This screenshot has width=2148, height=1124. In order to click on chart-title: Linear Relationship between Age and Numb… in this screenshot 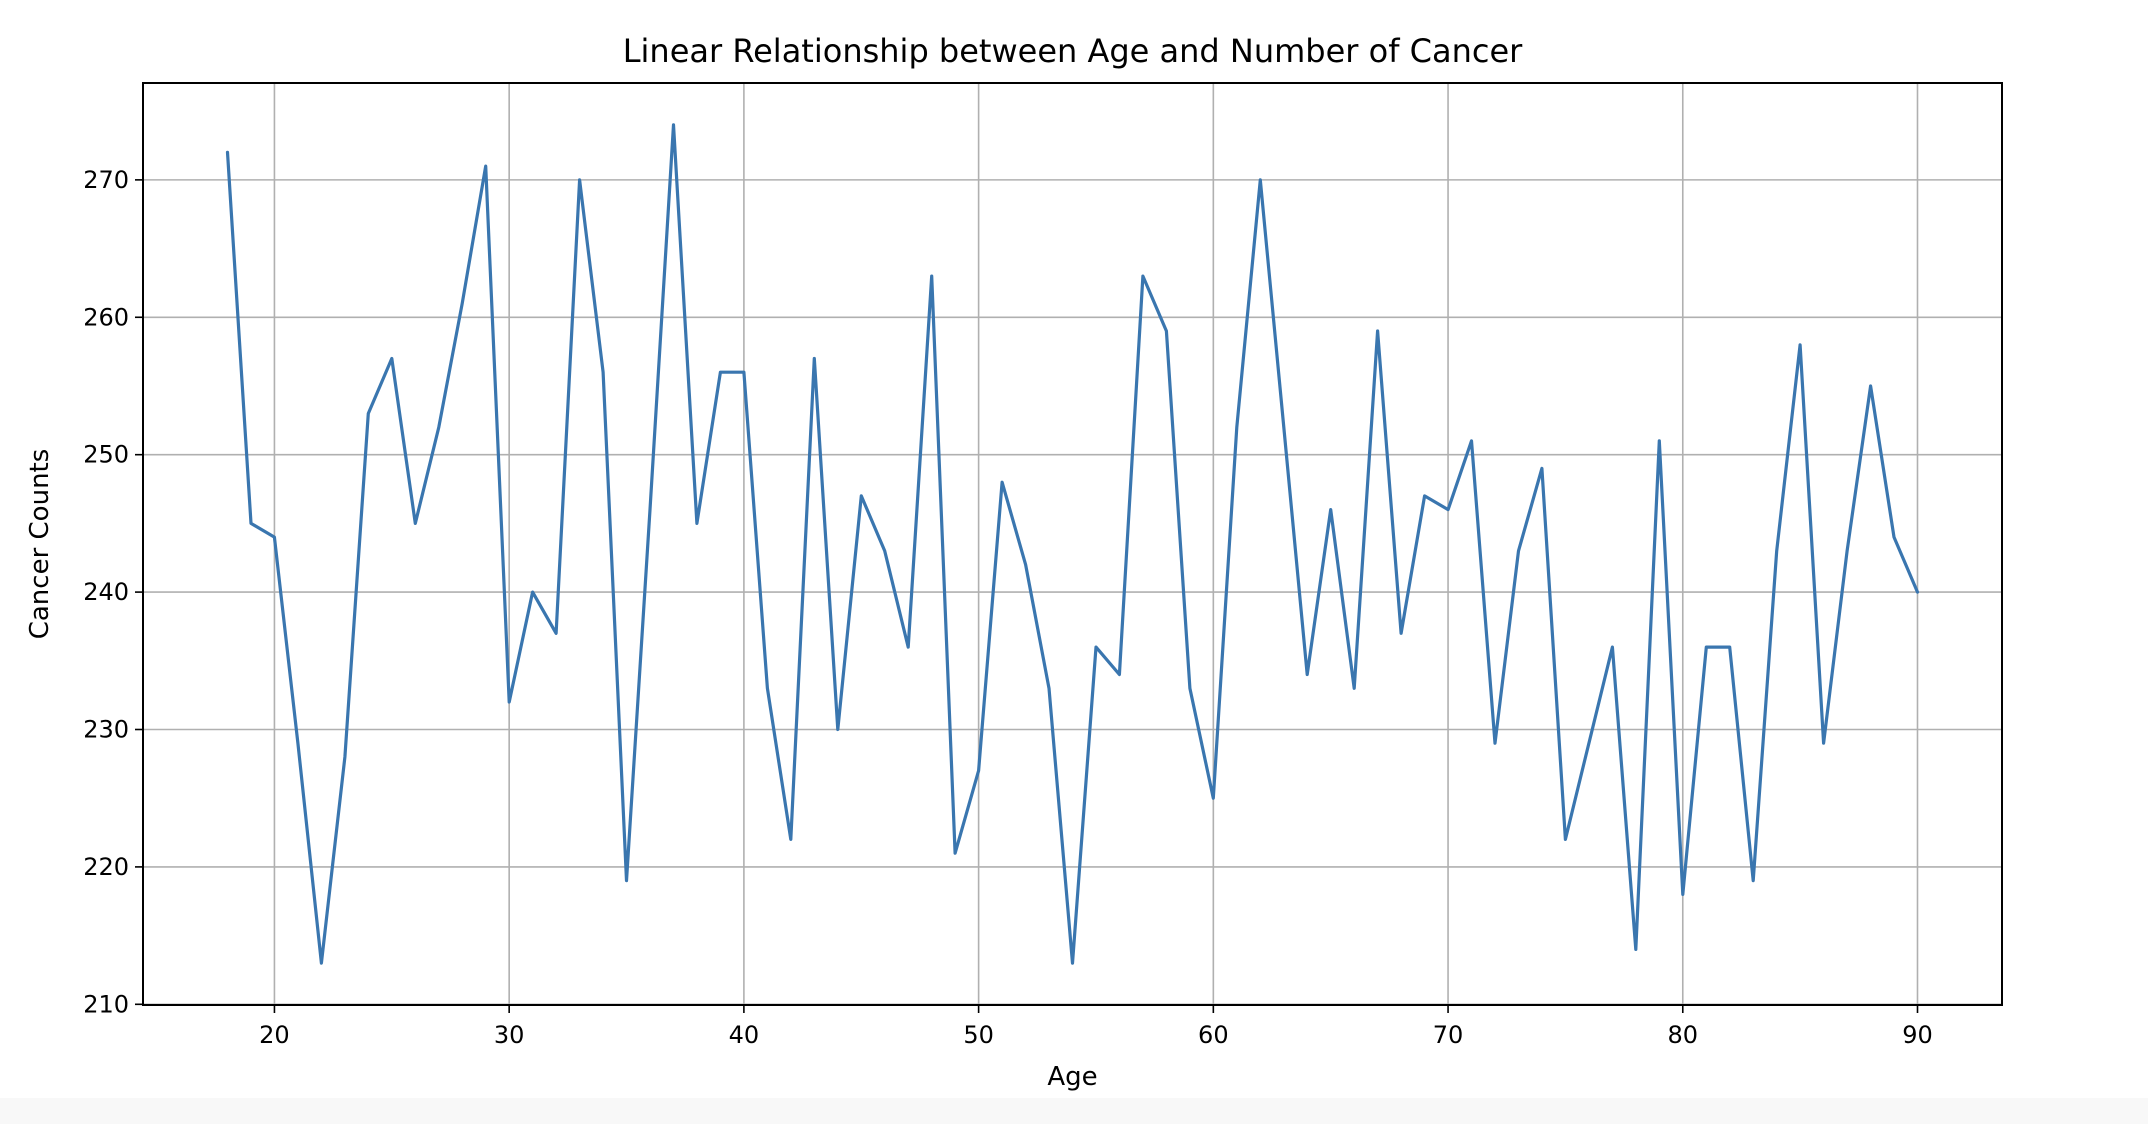, I will do `click(1073, 51)`.